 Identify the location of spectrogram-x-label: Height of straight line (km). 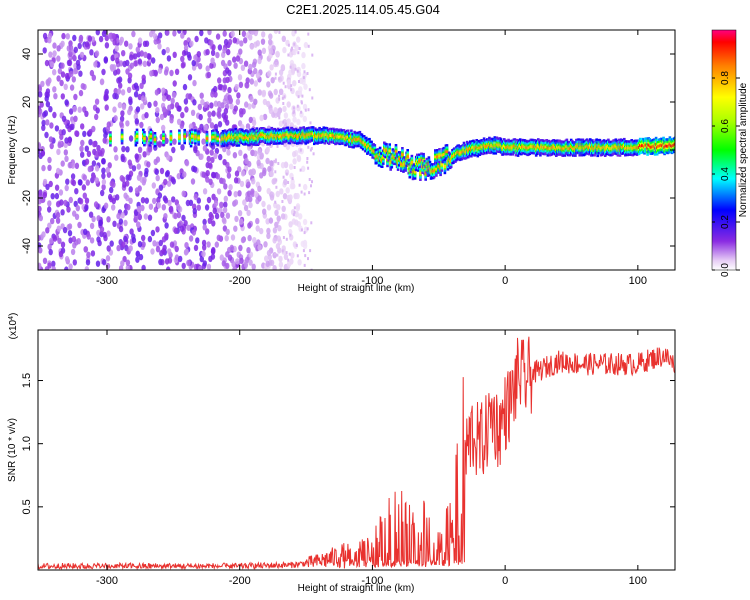
(356, 288).